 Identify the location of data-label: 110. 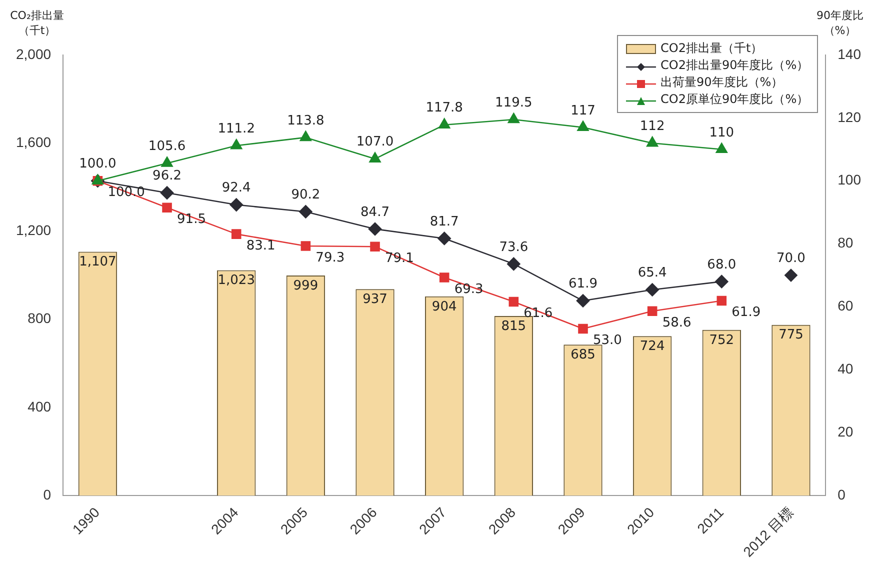
(721, 132).